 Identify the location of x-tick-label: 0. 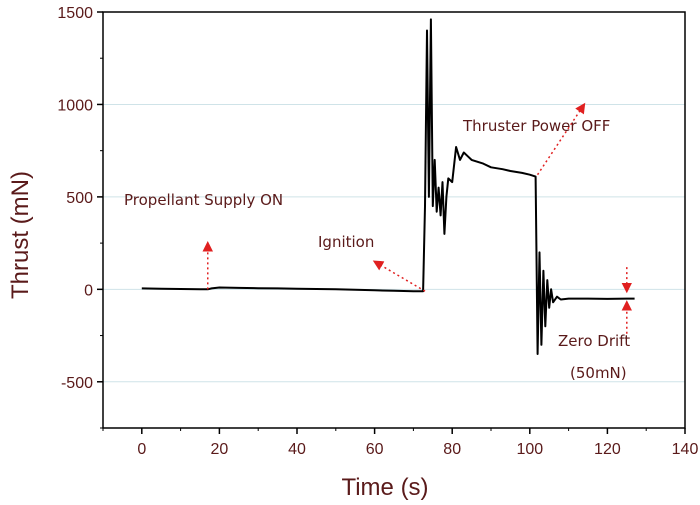
(141, 449).